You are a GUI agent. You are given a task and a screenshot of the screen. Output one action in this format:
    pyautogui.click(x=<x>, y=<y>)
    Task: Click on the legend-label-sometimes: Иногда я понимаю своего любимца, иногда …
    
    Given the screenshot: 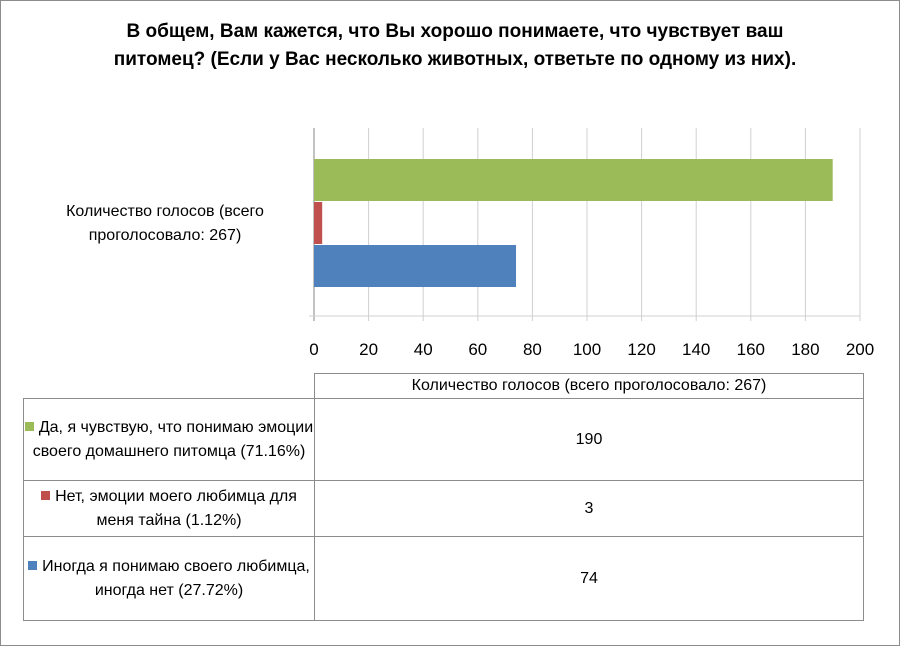 What is the action you would take?
    pyautogui.click(x=176, y=578)
    